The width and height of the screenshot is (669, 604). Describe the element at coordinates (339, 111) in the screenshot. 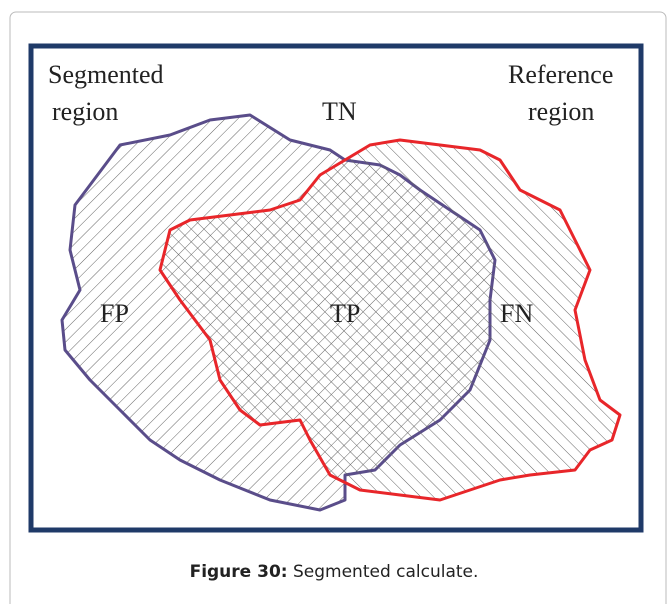

I see `tn-label: TN` at that location.